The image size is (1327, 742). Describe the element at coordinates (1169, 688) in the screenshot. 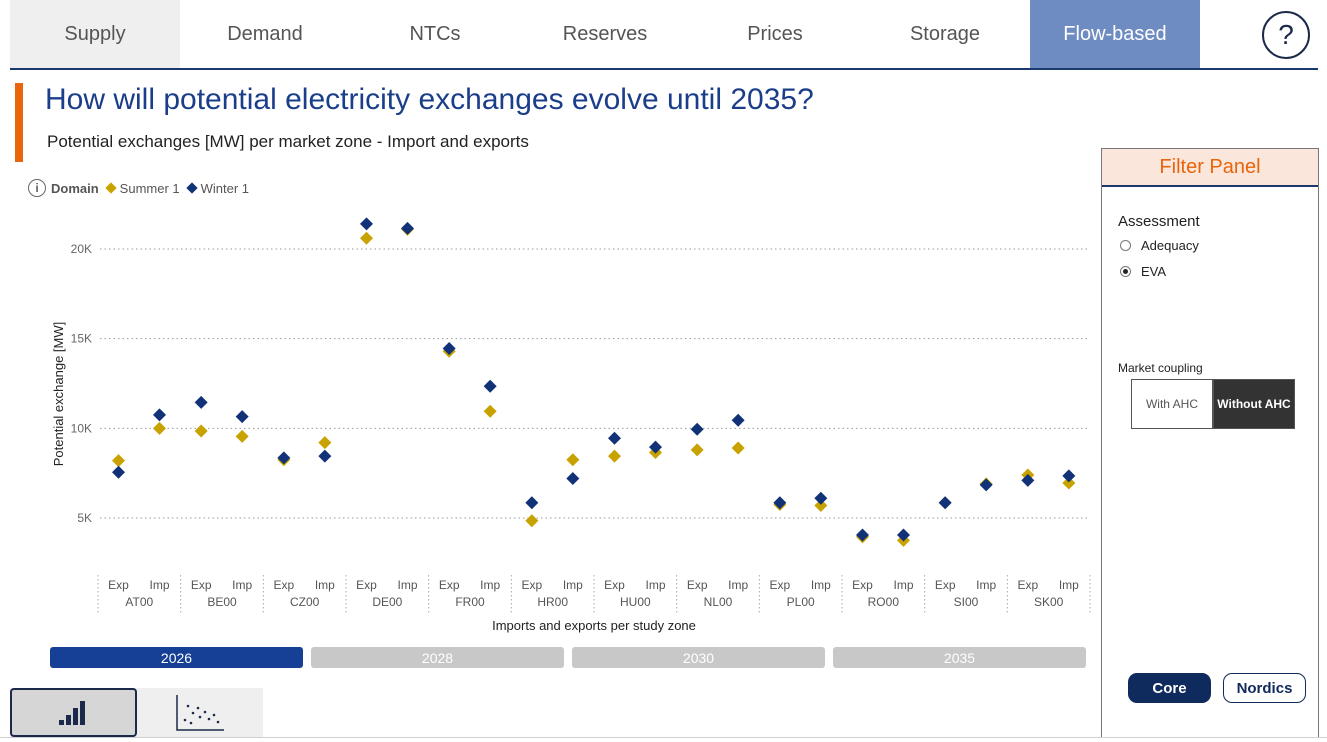

I see `core-button: Core` at that location.